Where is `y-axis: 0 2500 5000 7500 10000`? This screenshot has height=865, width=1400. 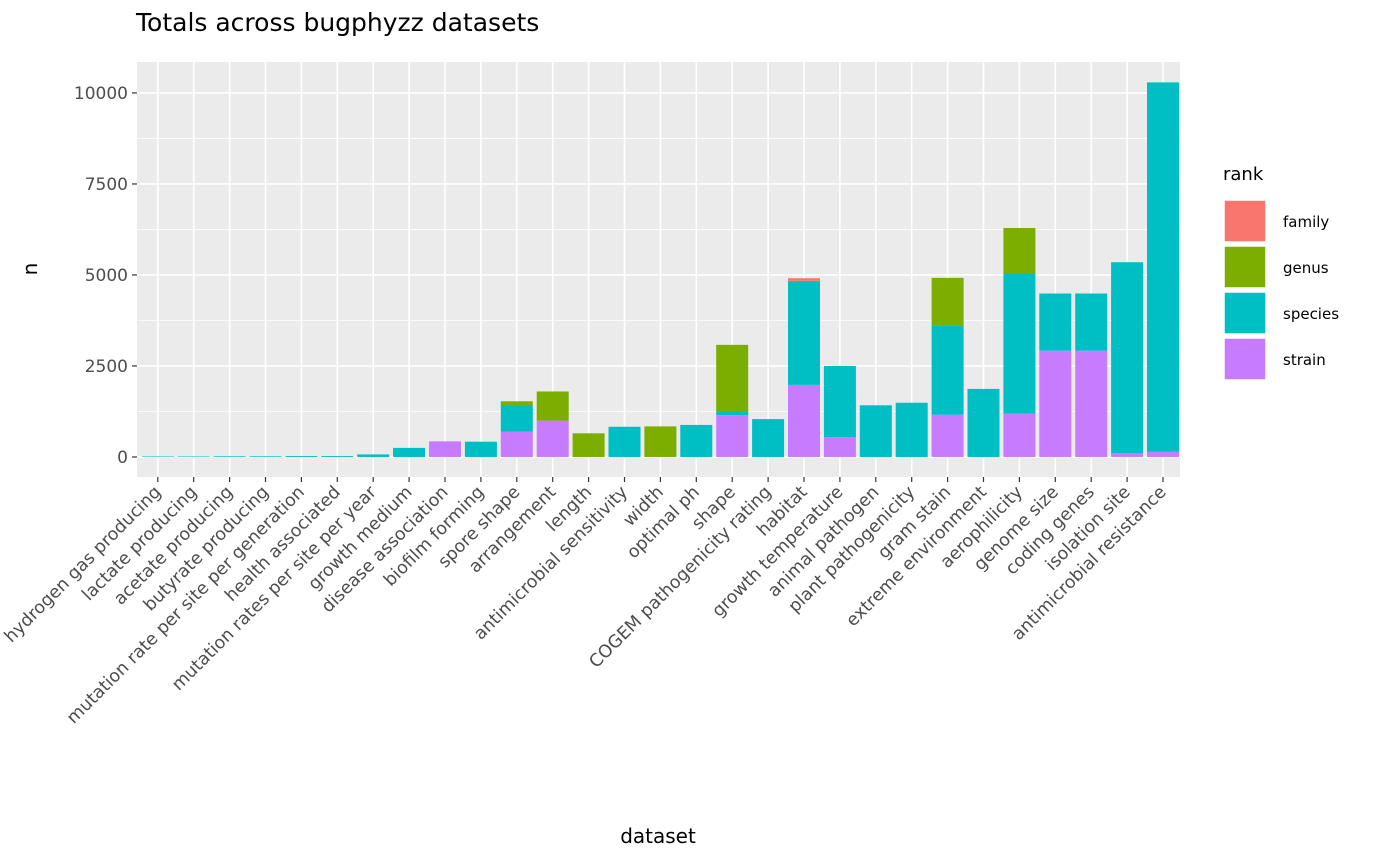
y-axis: 0 2500 5000 7500 10000 is located at coordinates (105, 276).